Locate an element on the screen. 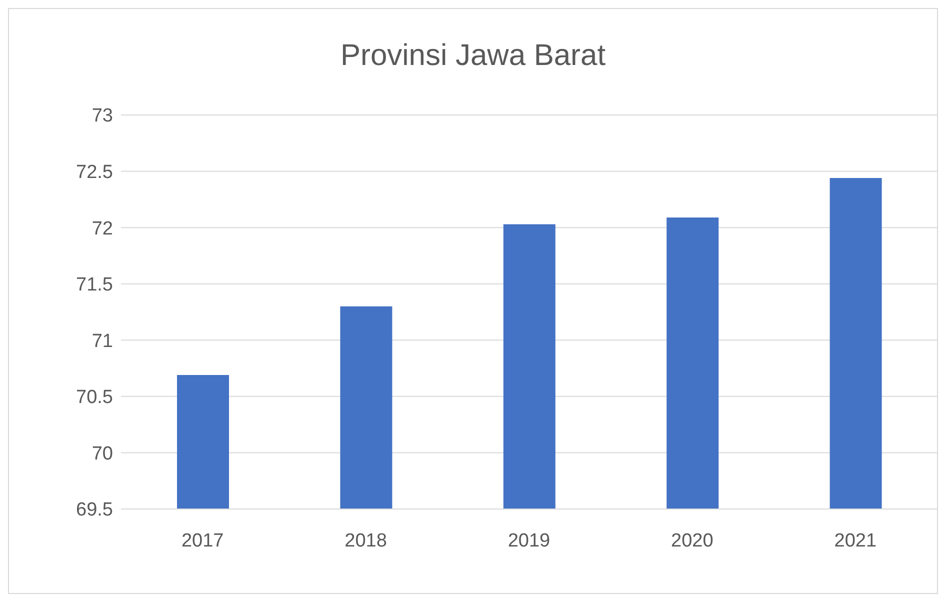 This screenshot has width=944, height=600. y-tick-label: 71.5 is located at coordinates (94, 285).